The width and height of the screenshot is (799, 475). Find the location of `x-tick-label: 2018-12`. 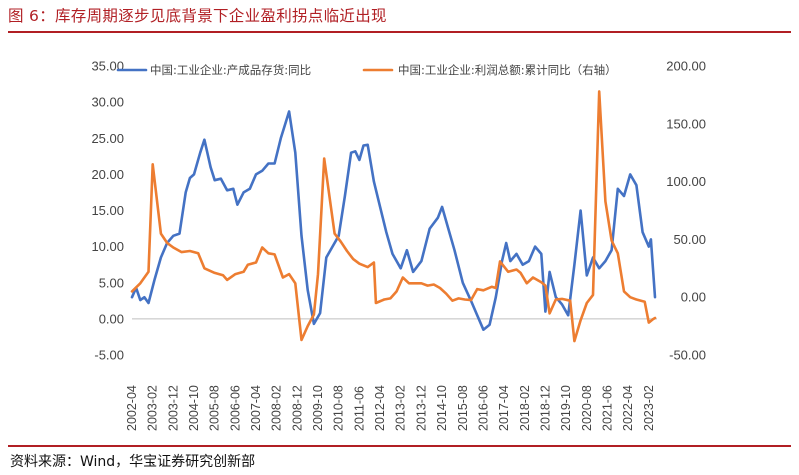

x-tick-label: 2018-12 is located at coordinates (545, 408).